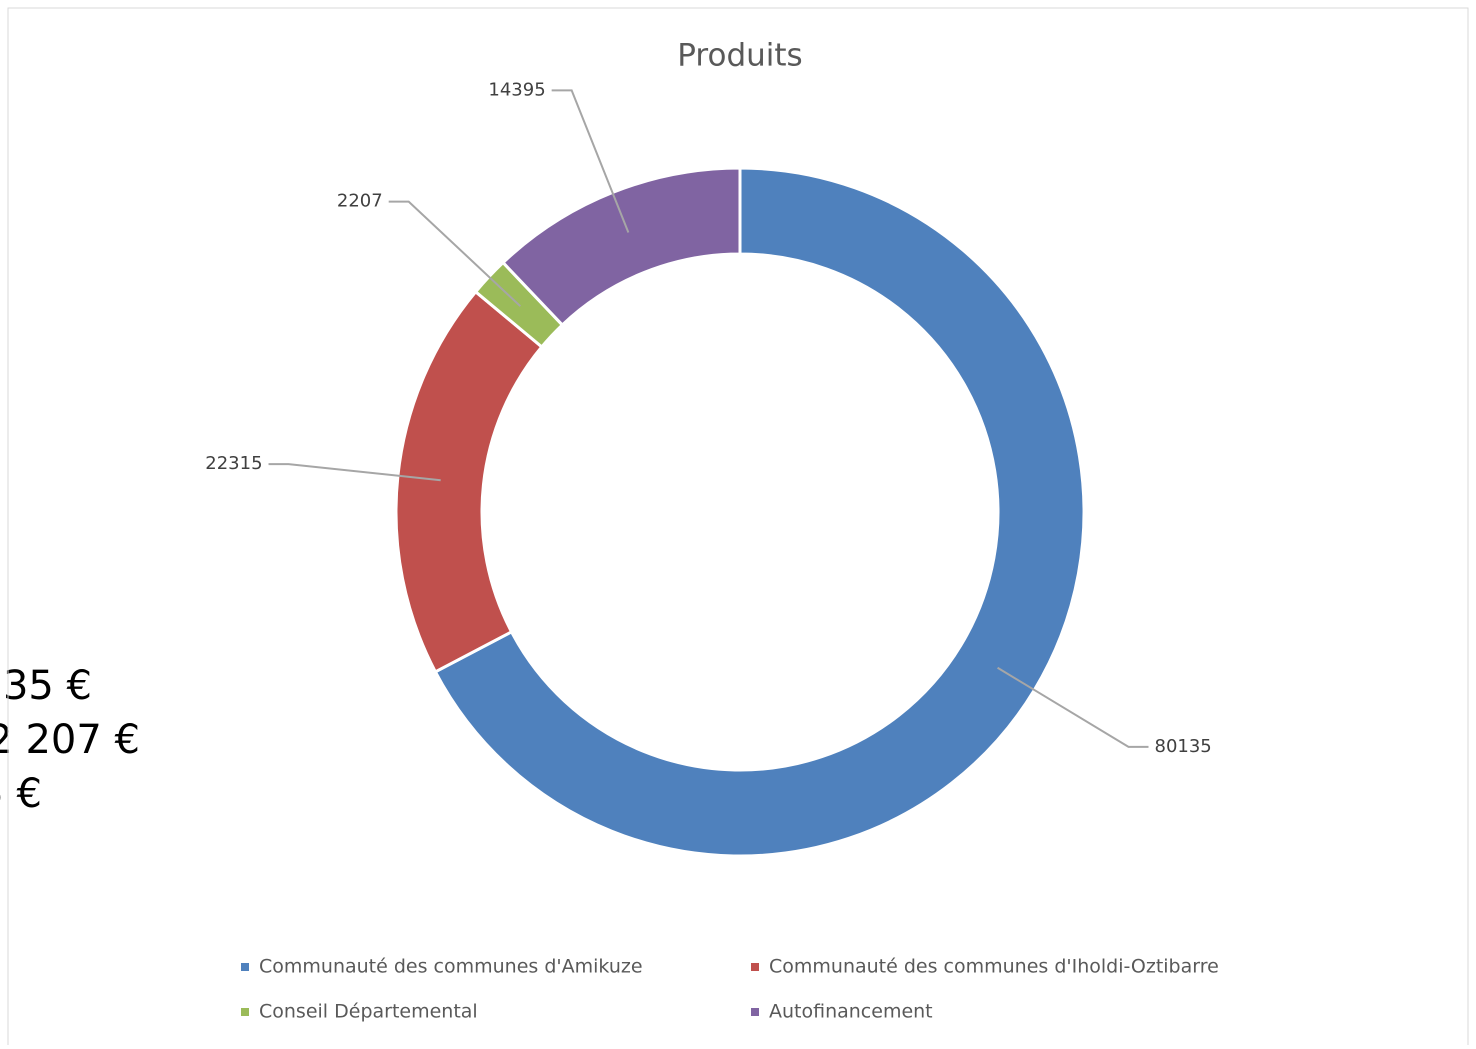  Describe the element at coordinates (851, 1012) in the screenshot. I see `legend-label: Autofinancement` at that location.